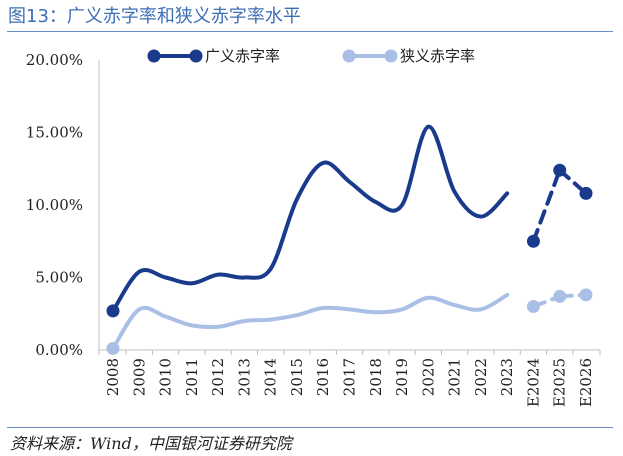 Image resolution: width=623 pixels, height=456 pixels. Describe the element at coordinates (455, 377) in the screenshot. I see `x-tick-label: 2021` at that location.